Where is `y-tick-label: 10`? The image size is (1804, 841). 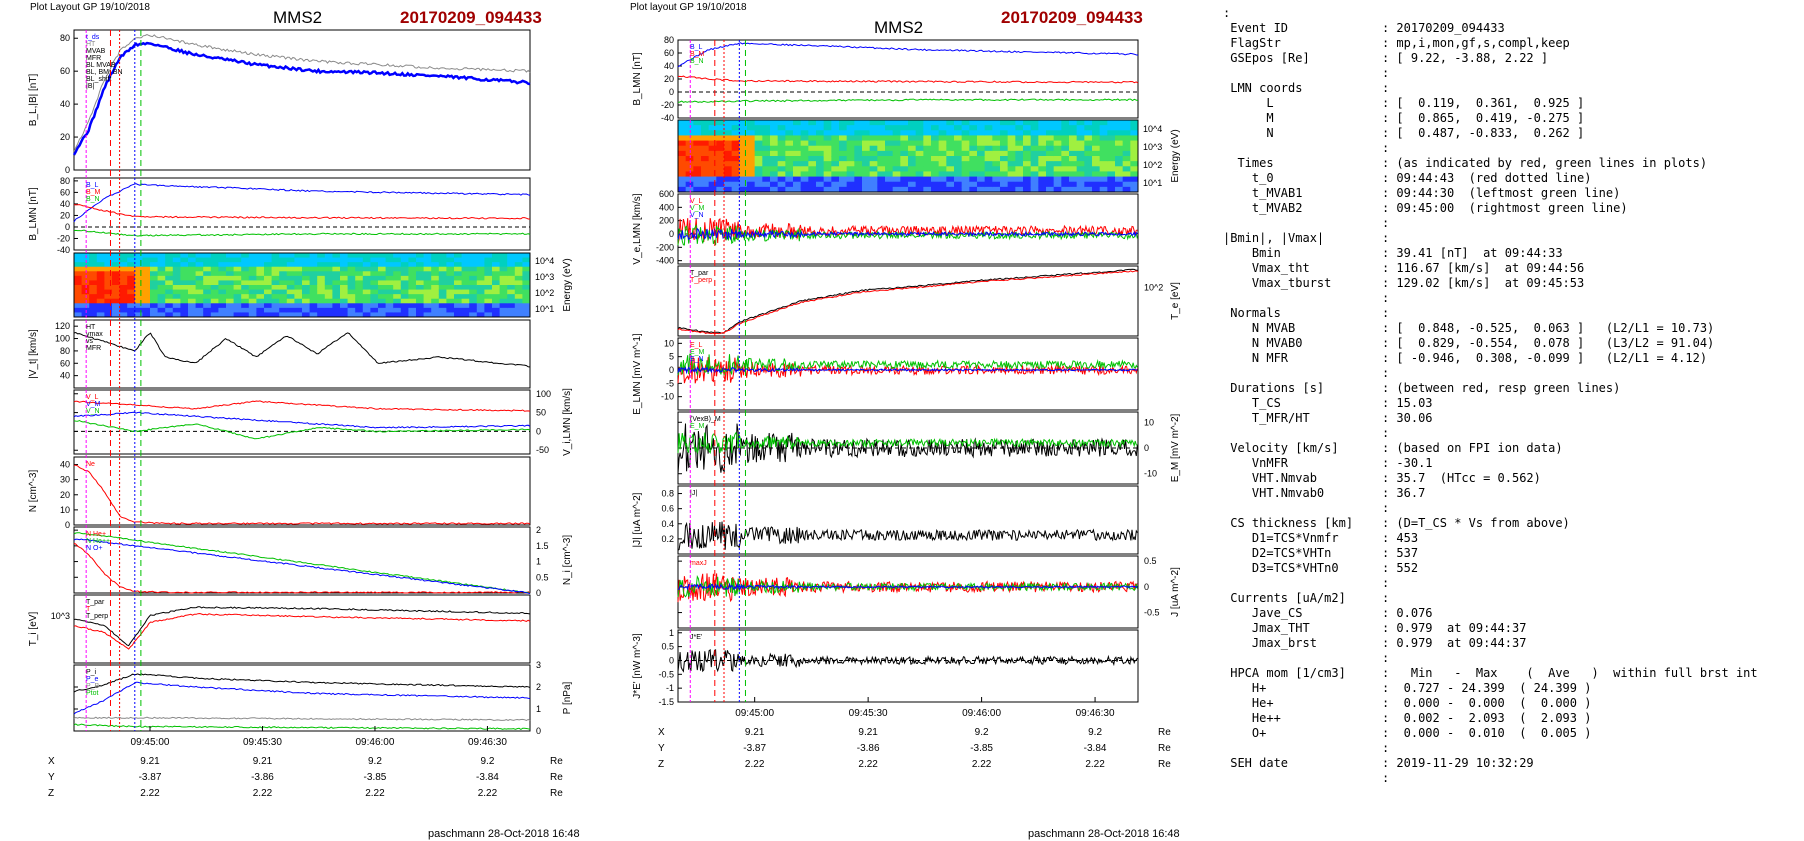 y-tick-label: 10 is located at coordinates (65, 510).